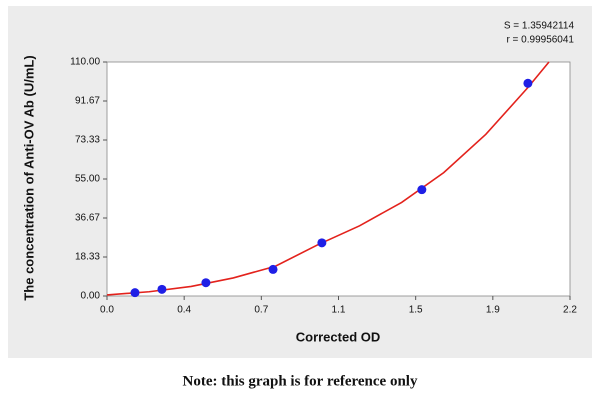  Describe the element at coordinates (338, 336) in the screenshot. I see `x-axis-title: Corrected OD` at that location.